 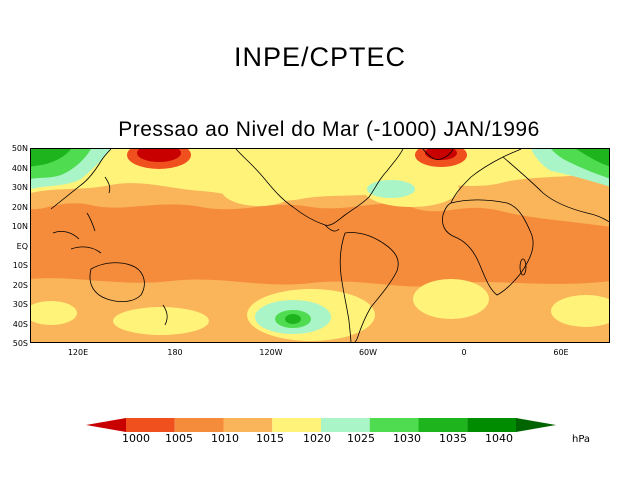 I want to click on lat-label: 40N, so click(x=19, y=168).